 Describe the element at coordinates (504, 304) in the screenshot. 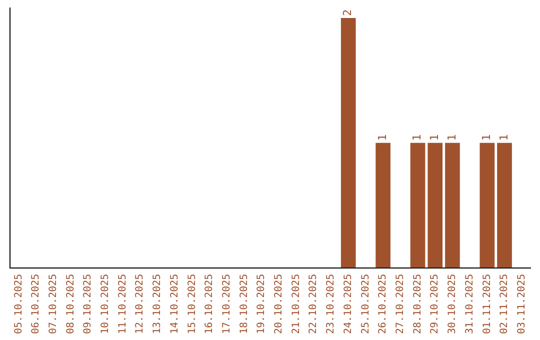

I see `x-tick-label: 02.11.2025` at that location.